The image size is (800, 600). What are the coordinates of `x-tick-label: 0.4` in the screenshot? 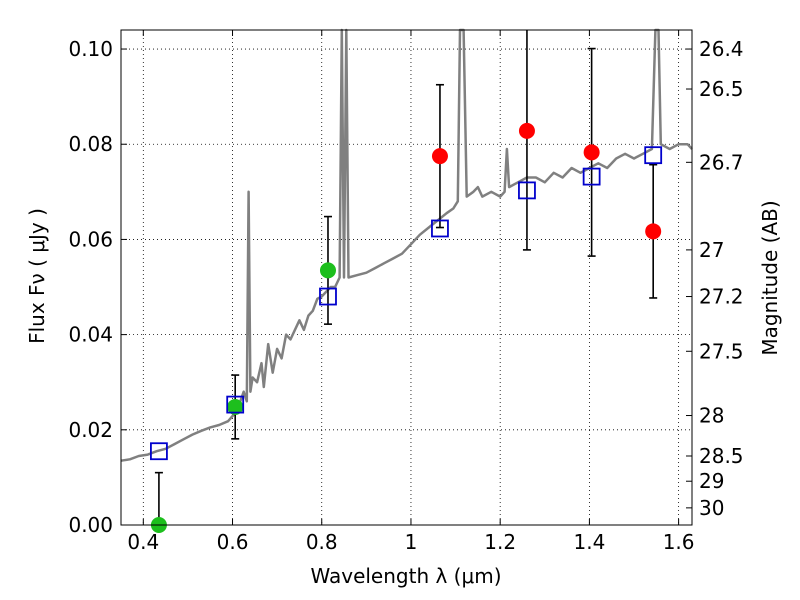 It's located at (143, 542).